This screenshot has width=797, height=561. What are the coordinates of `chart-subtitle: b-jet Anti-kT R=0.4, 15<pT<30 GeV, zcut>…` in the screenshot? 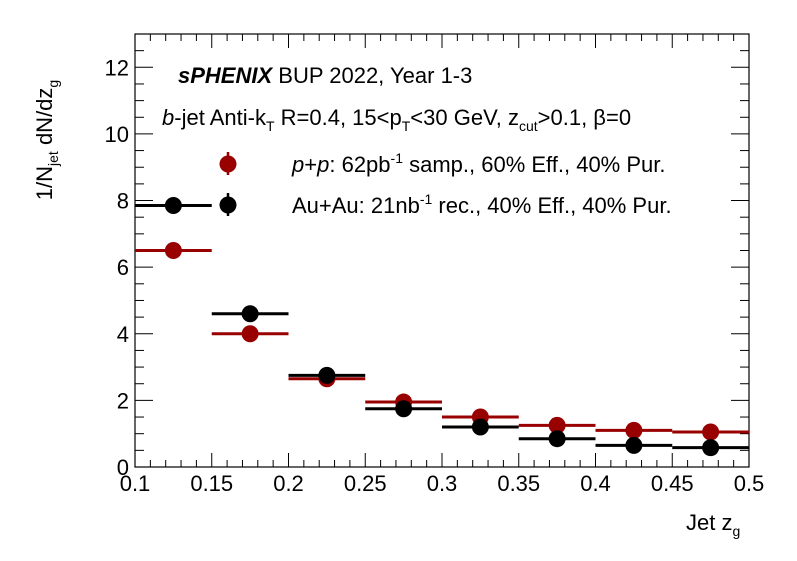 It's located at (396, 119).